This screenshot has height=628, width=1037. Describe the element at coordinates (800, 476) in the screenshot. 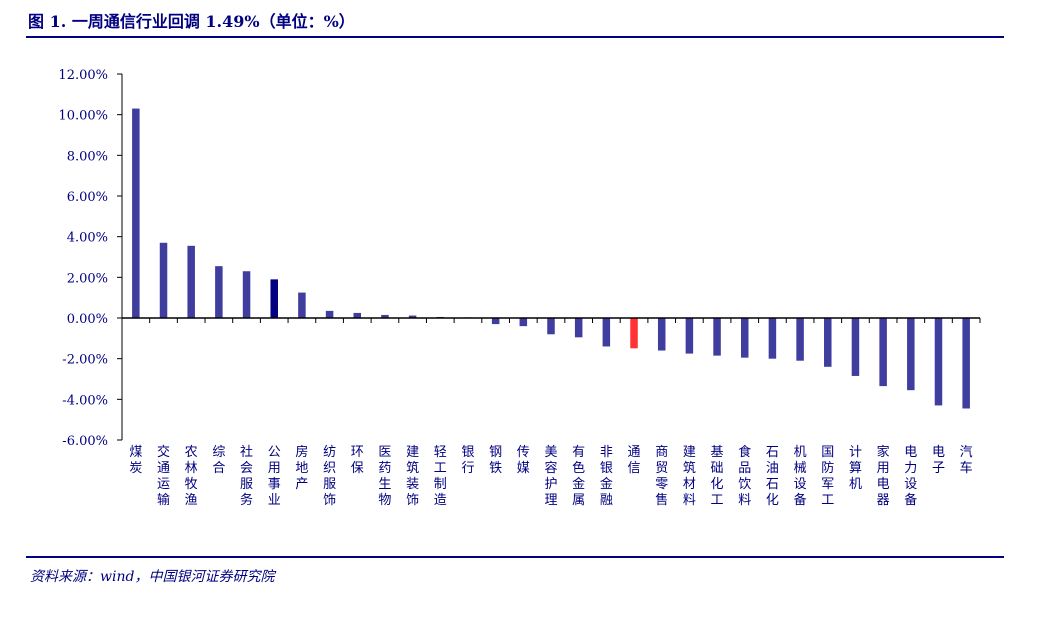

I see `category-label: 机械设备` at that location.